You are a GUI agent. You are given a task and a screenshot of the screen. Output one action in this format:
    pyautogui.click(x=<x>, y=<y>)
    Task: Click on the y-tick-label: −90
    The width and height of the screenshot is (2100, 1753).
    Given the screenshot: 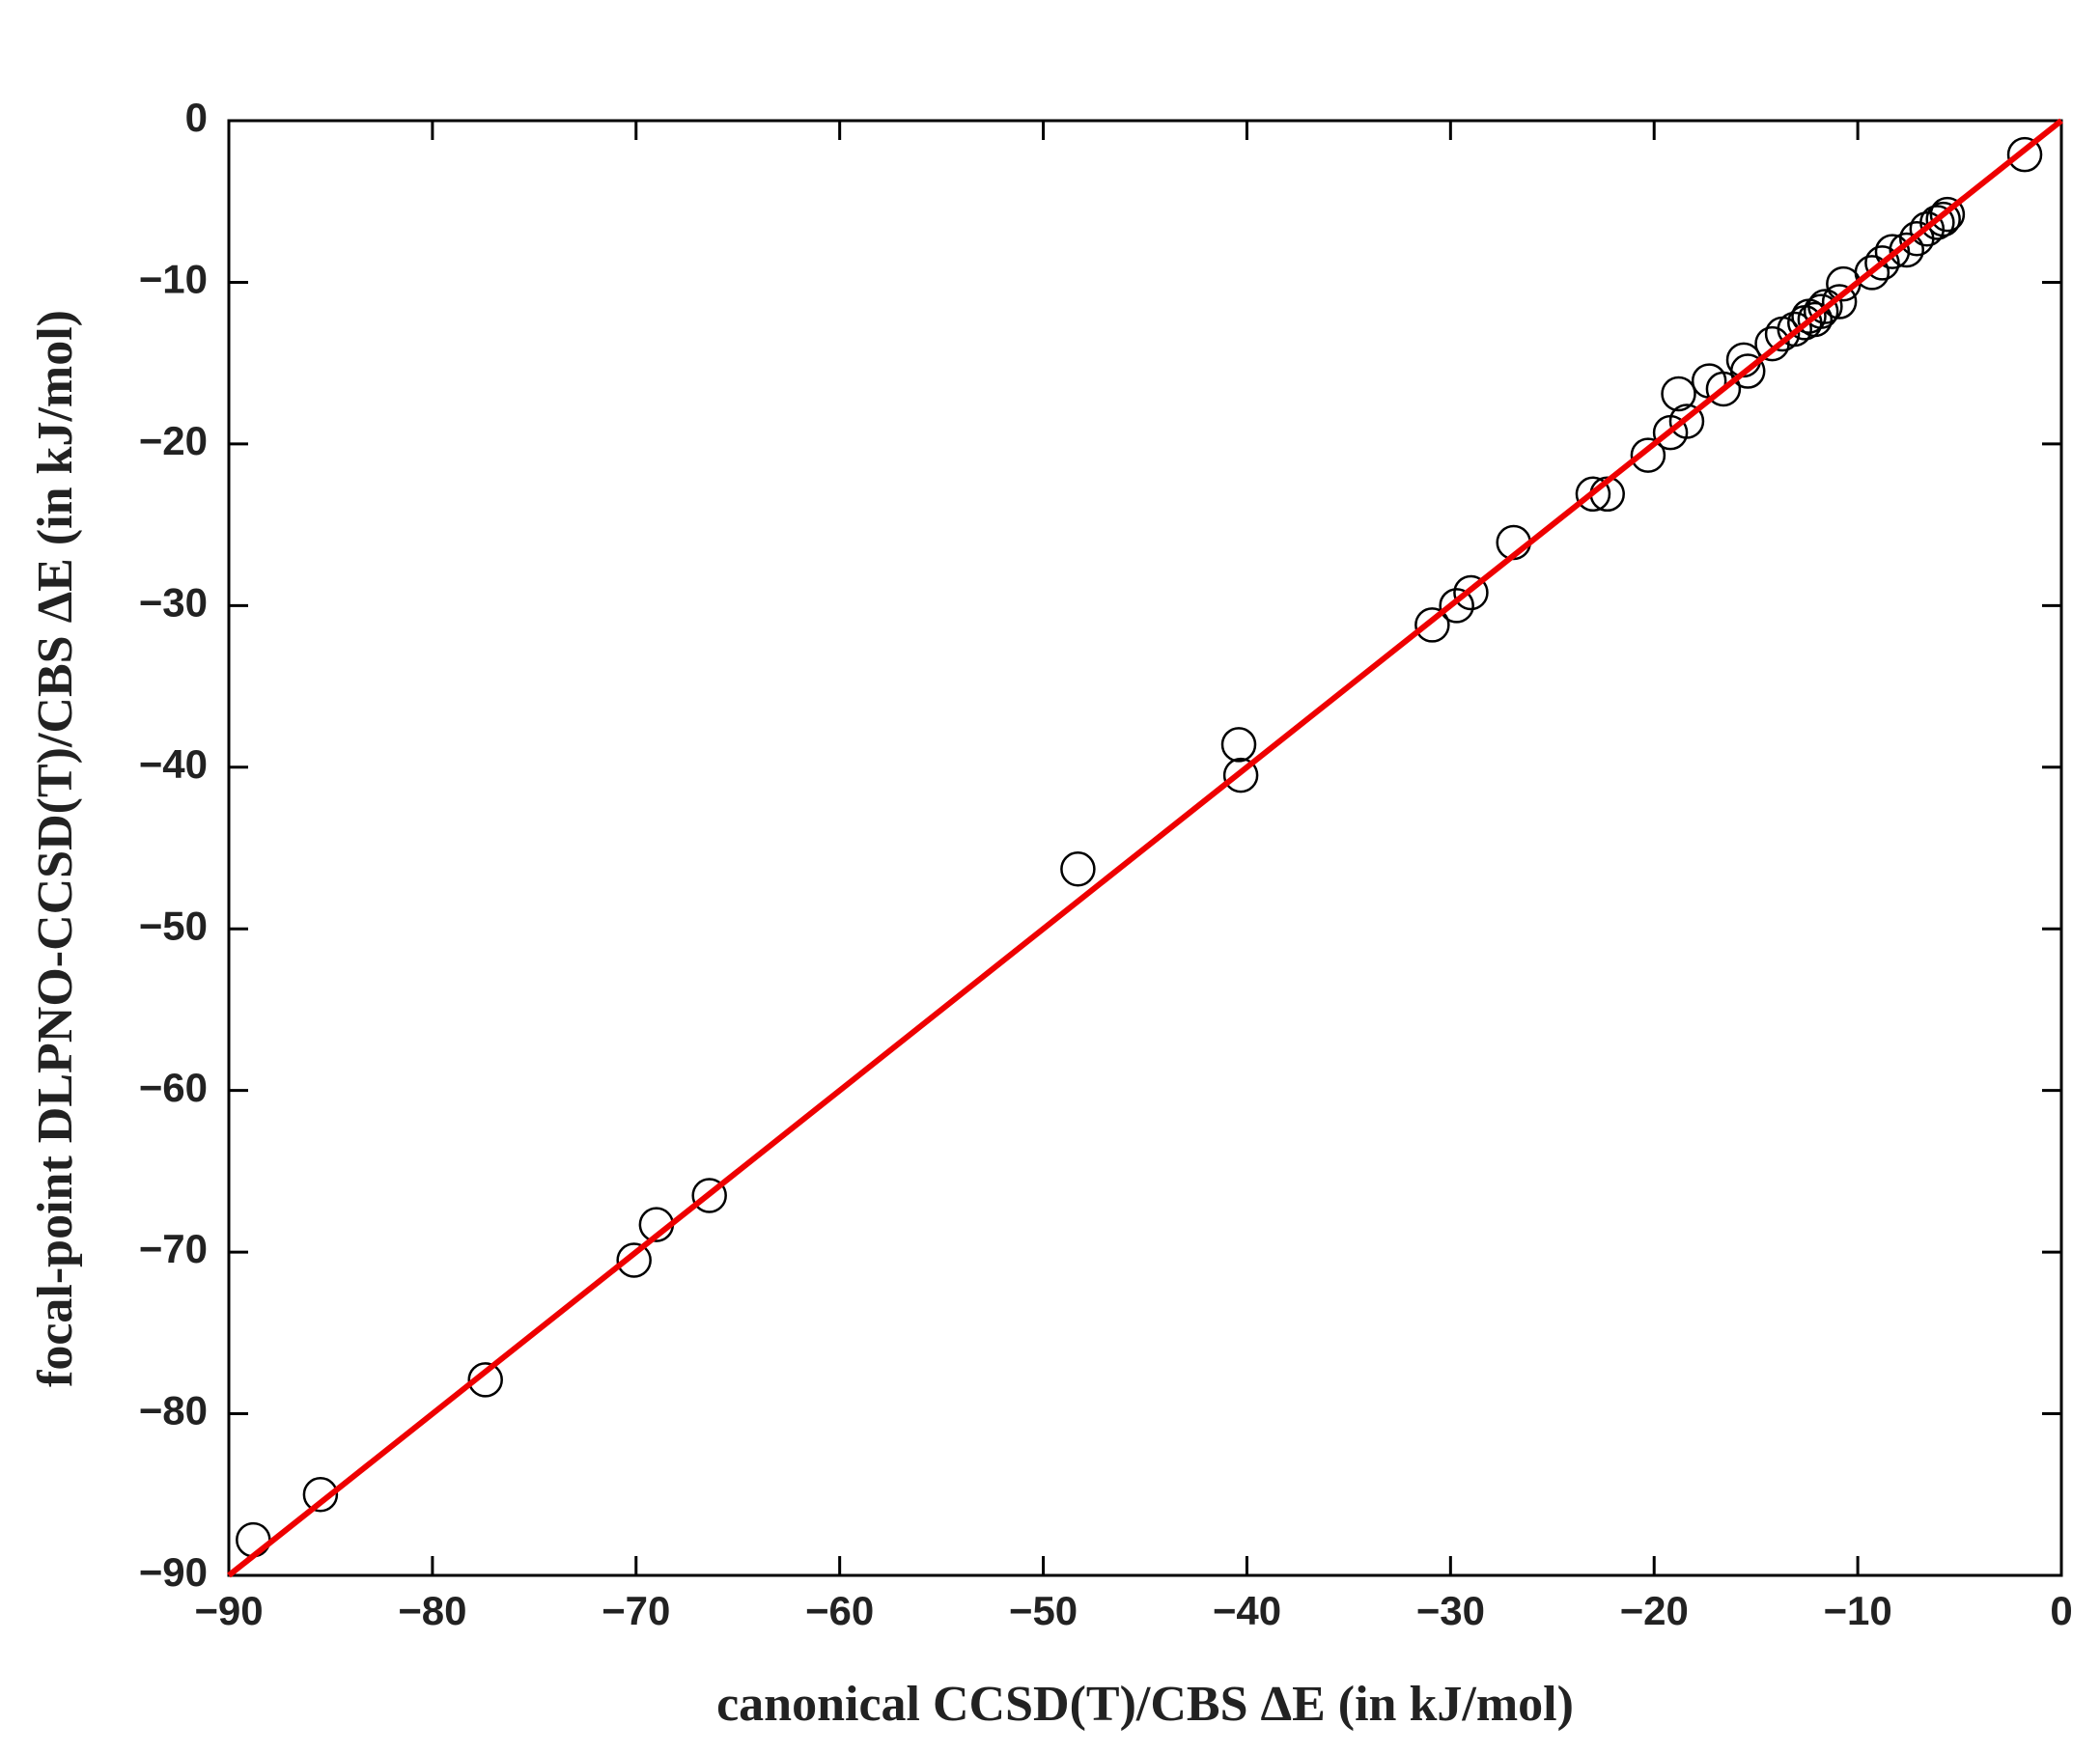 What is the action you would take?
    pyautogui.click(x=174, y=1572)
    